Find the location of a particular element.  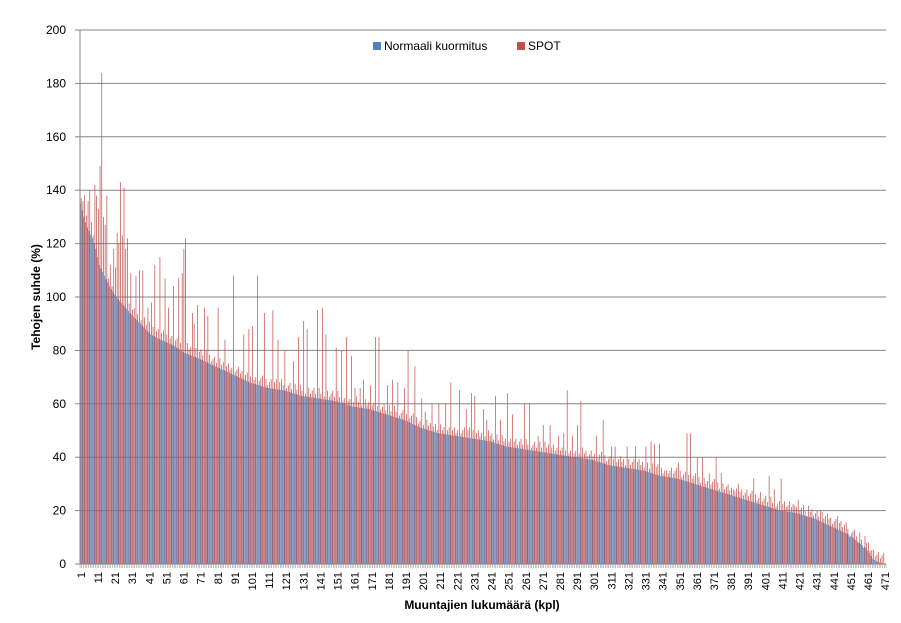

x-tick-label: 161 is located at coordinates (356, 581).